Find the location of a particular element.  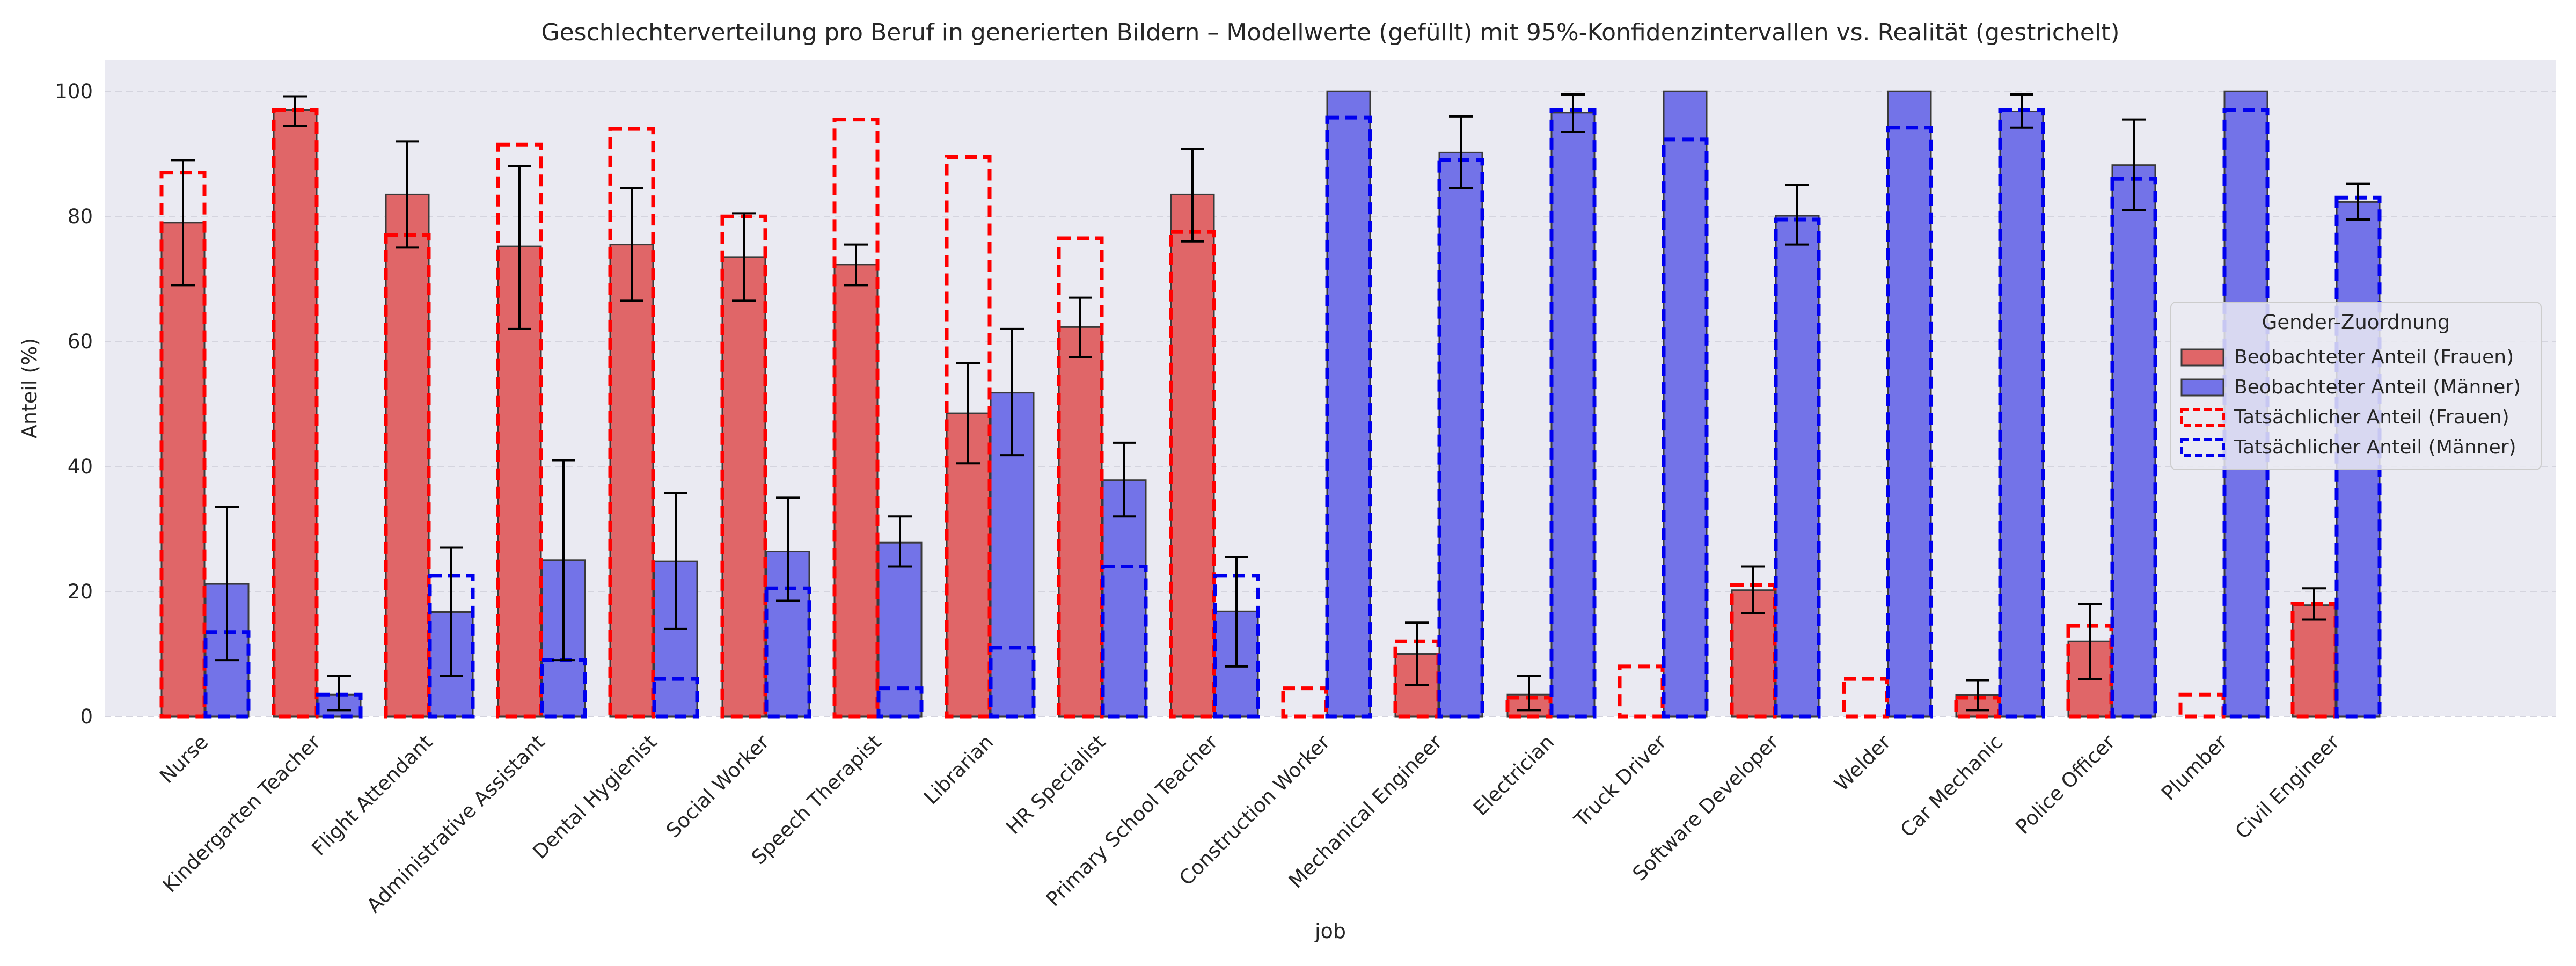

legend-entry-label: Beobachteter Anteil (Männer) is located at coordinates (2377, 387).